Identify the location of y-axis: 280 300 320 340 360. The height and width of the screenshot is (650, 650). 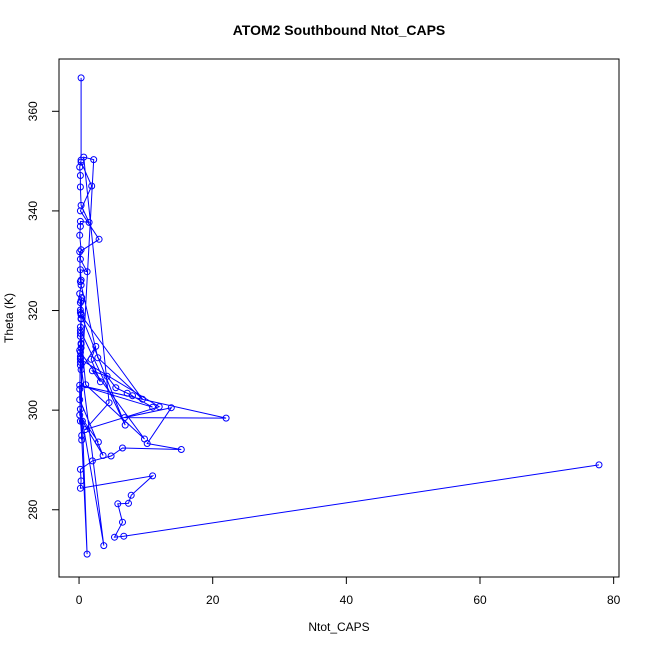
(43, 310).